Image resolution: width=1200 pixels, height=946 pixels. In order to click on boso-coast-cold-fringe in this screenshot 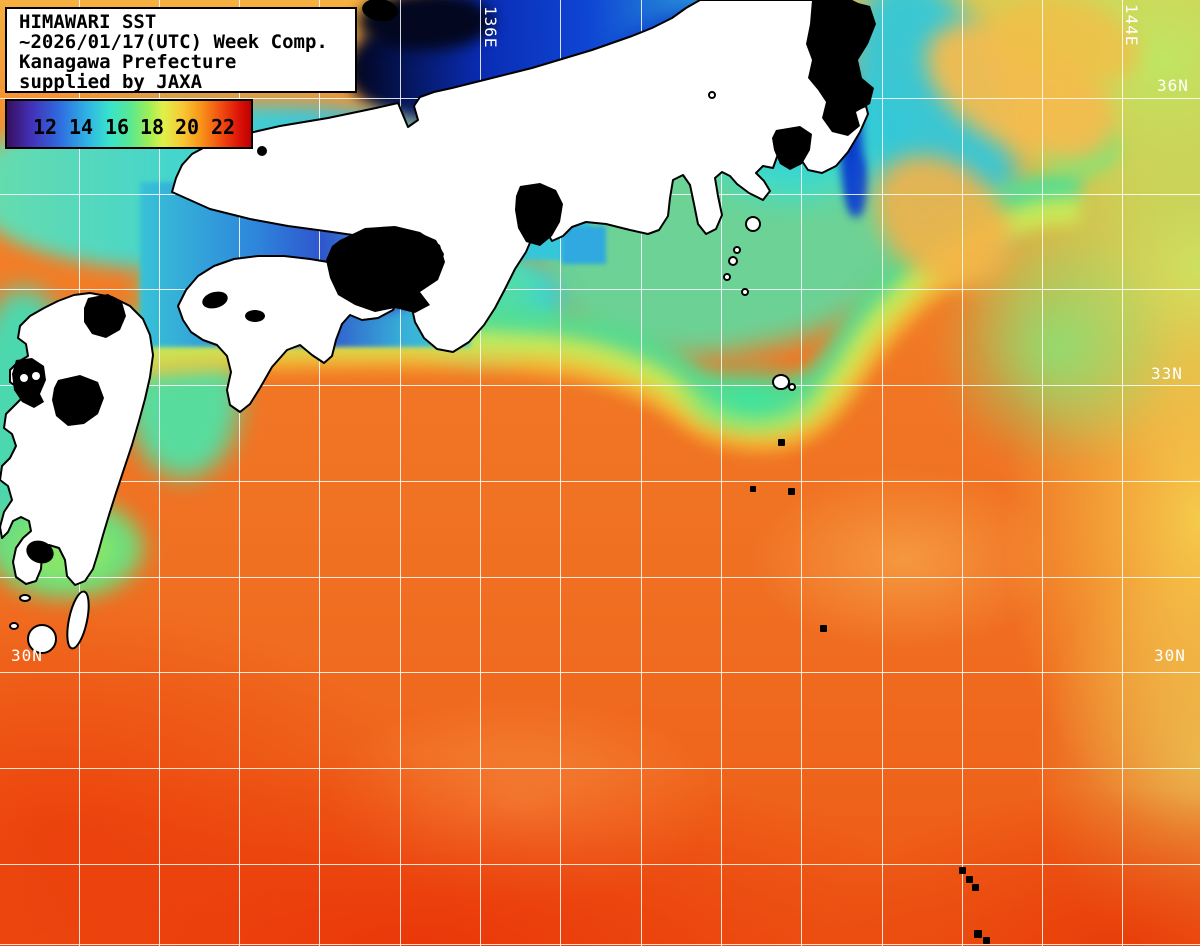, I will do `click(857, 185)`.